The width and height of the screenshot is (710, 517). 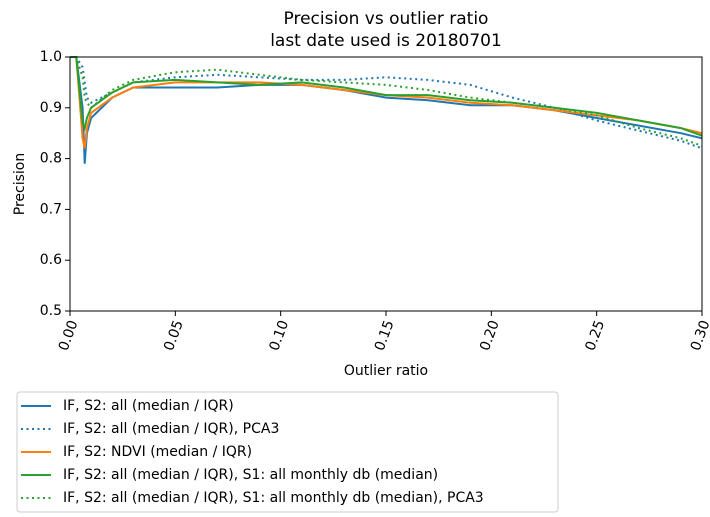 I want to click on x-tick-label: 0.20, so click(x=490, y=335).